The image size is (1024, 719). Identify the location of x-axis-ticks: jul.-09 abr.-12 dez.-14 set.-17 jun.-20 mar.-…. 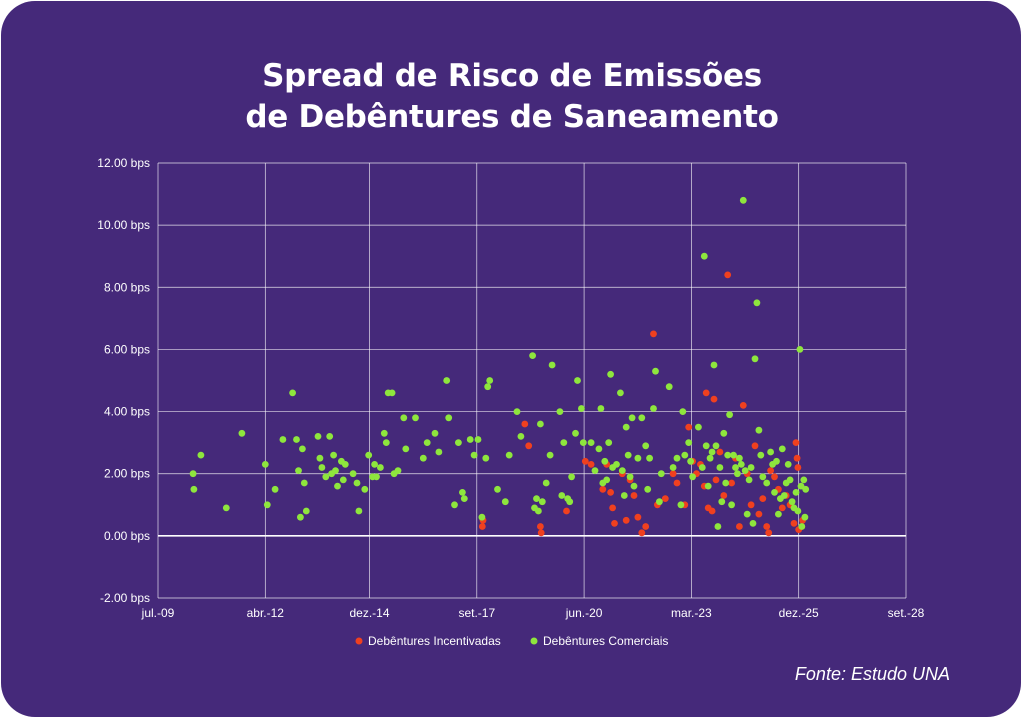
(533, 613).